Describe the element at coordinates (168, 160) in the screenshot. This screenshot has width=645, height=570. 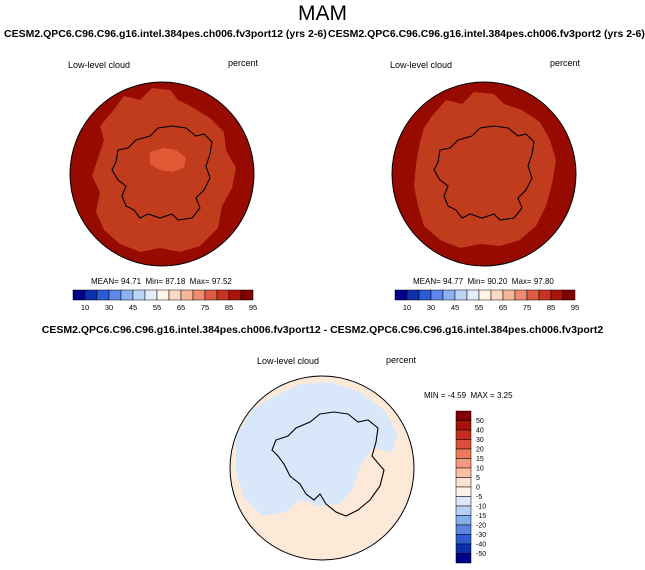
I see `map-left-inner-field` at that location.